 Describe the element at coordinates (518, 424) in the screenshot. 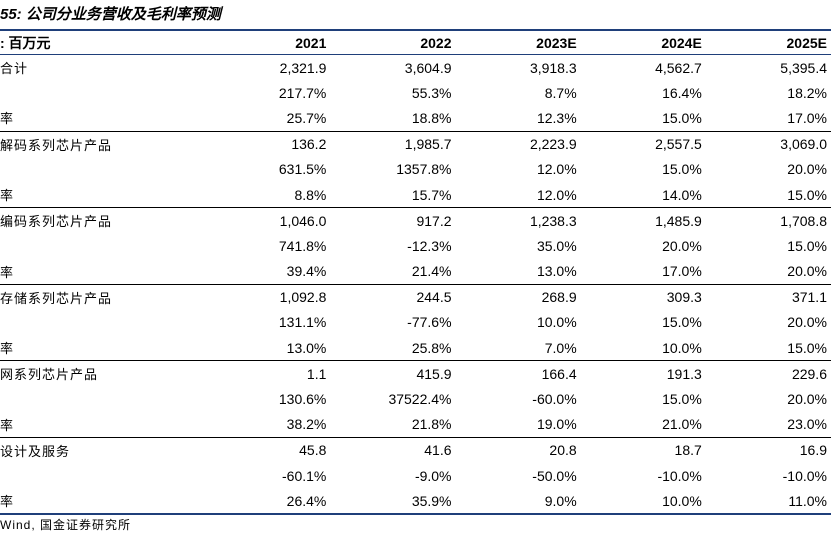

I see `table-cell: 19.0%` at that location.